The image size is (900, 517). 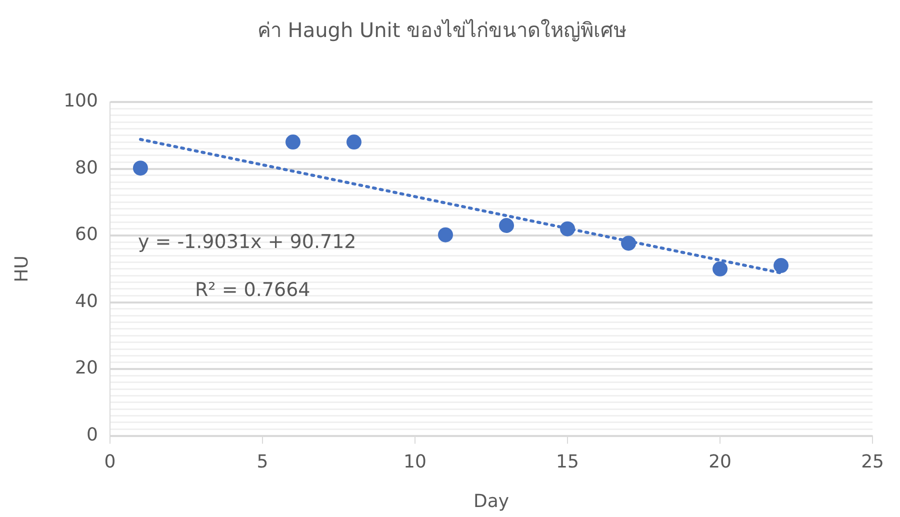 What do you see at coordinates (86, 368) in the screenshot?
I see `y-tick-label: 20` at bounding box center [86, 368].